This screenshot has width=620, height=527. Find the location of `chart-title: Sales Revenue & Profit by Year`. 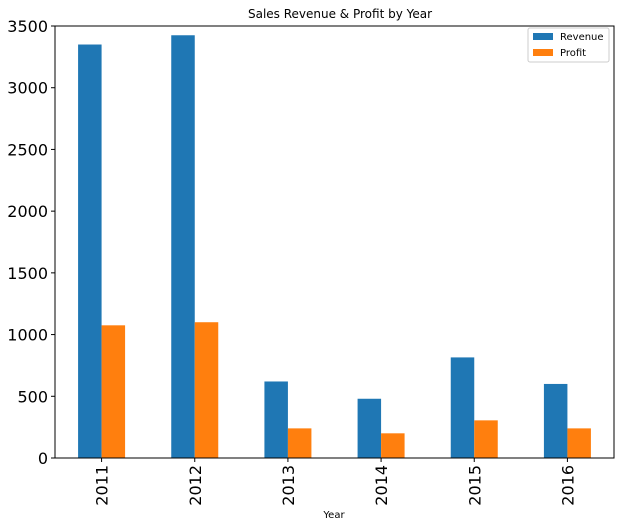

chart-title: Sales Revenue & Profit by Year is located at coordinates (340, 14).